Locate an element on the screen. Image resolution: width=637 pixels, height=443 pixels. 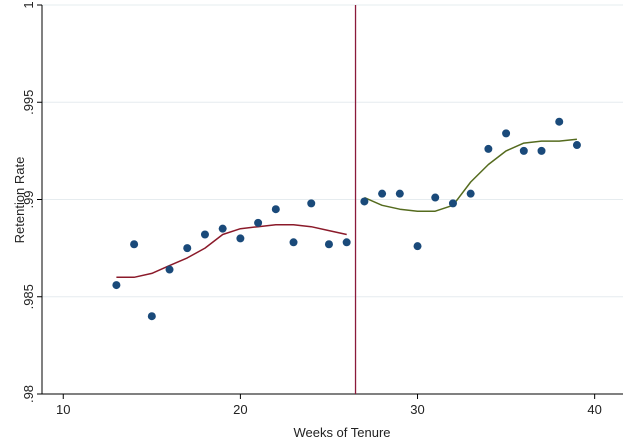
y-tick-label: .98 is located at coordinates (28, 394).